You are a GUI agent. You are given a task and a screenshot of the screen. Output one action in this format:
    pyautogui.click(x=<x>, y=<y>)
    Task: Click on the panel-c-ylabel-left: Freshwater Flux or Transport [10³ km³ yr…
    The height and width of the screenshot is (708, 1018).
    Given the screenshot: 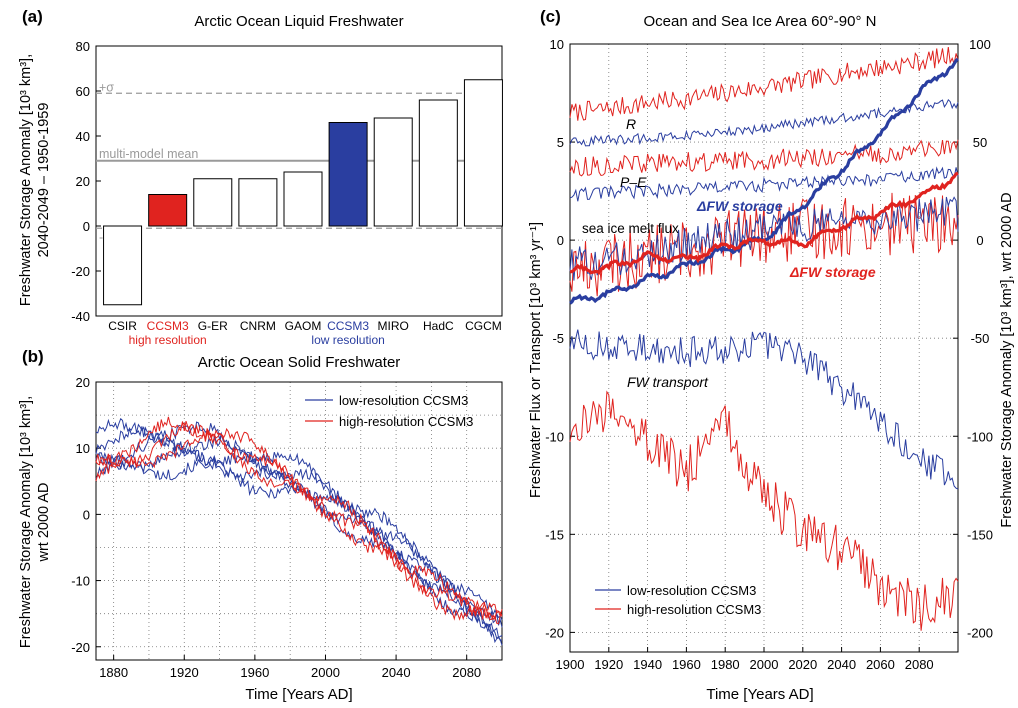 What is the action you would take?
    pyautogui.click(x=536, y=360)
    